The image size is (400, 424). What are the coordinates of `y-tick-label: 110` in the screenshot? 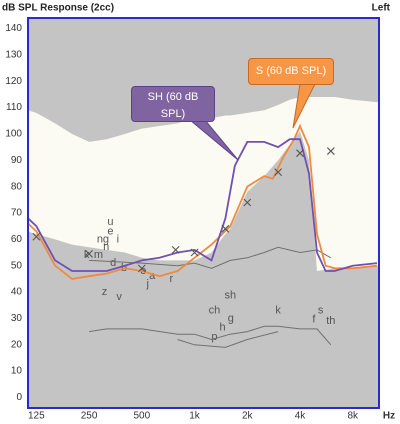 It's located at (14, 107).